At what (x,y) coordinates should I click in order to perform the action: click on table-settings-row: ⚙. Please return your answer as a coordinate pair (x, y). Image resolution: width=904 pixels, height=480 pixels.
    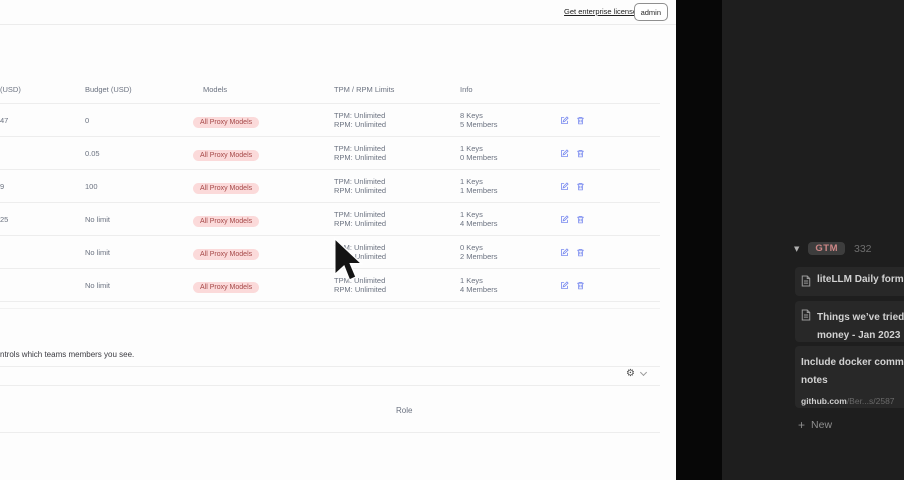
    Looking at the image, I should click on (637, 373).